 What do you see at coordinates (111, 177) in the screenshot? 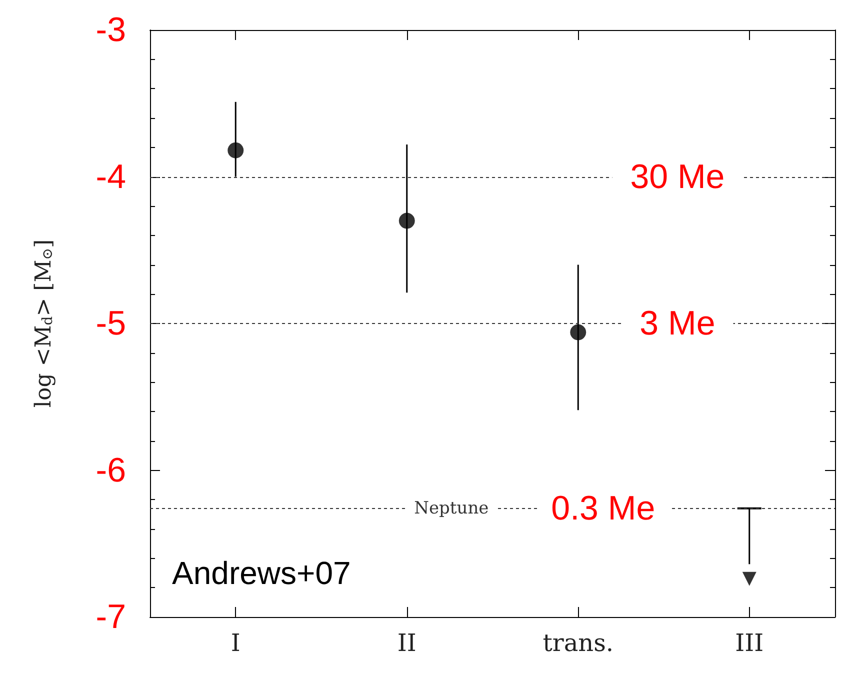
I see `y-tick-label: -4` at bounding box center [111, 177].